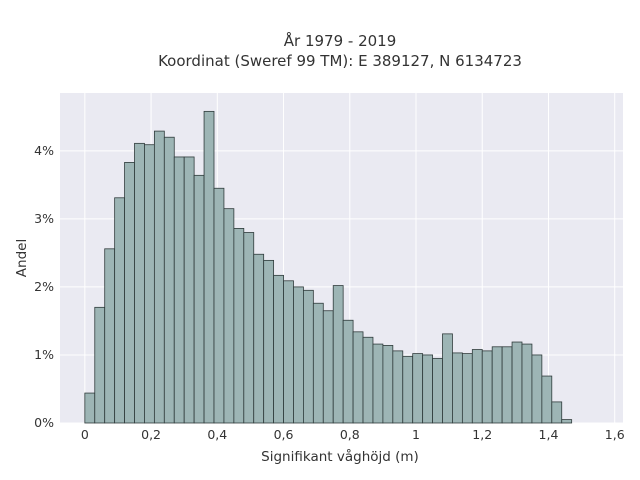 This screenshot has height=480, width=640. I want to click on y-tick-label: 1%, so click(44, 354).